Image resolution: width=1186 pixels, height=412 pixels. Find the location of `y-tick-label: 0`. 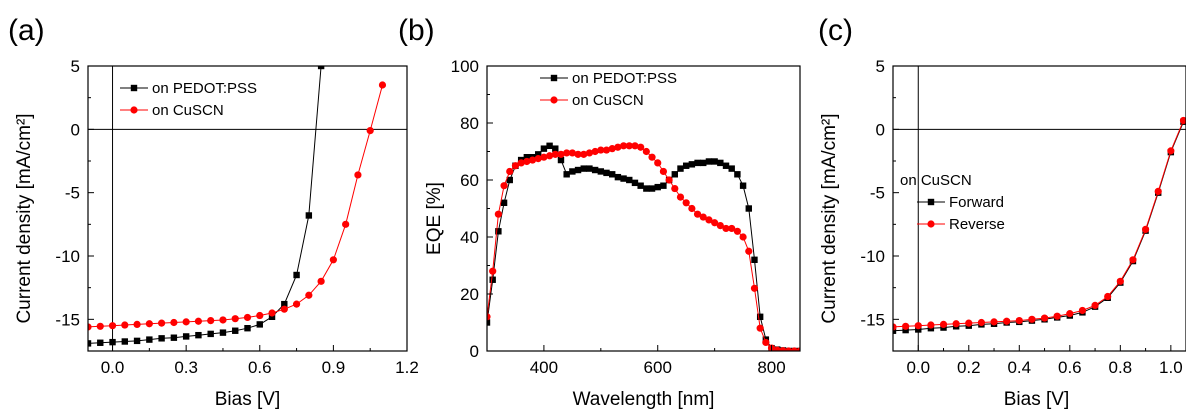

y-tick-label: 0 is located at coordinates (474, 351).